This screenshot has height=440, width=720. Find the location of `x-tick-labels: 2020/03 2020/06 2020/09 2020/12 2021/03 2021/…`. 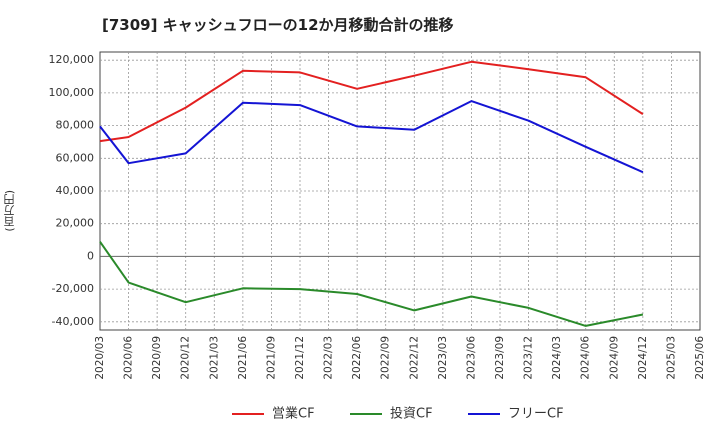

x-tick-labels: 2020/03 2020/06 2020/09 2020/12 2021/03 2021/… is located at coordinates (400, 358).